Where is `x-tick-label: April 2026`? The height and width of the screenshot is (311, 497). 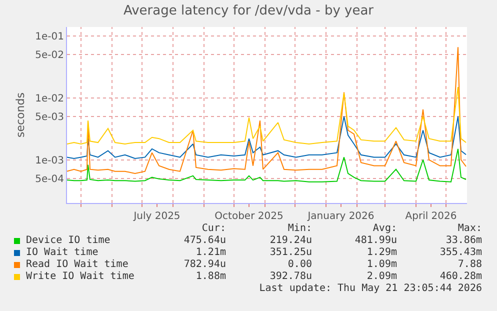
x-tick-label: April 2026 is located at coordinates (431, 216).